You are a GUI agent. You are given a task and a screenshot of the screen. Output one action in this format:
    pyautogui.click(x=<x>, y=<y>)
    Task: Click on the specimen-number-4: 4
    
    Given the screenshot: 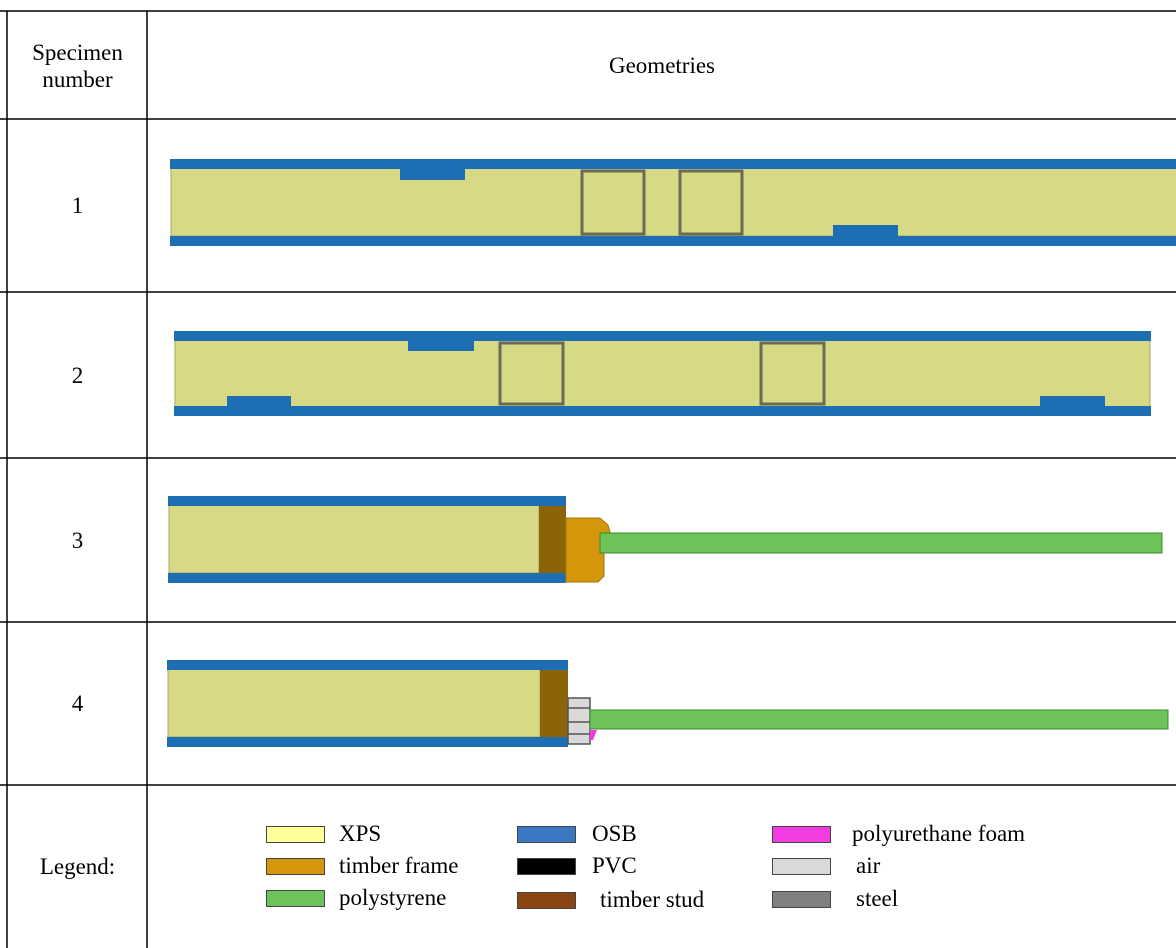 What is the action you would take?
    pyautogui.click(x=77, y=704)
    